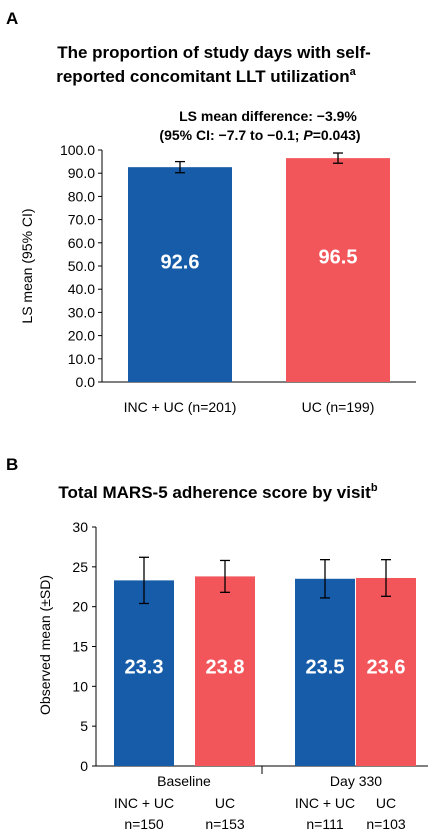 The height and width of the screenshot is (840, 440). What do you see at coordinates (337, 135) in the screenshot?
I see `annotation-p-value: =0.043)` at bounding box center [337, 135].